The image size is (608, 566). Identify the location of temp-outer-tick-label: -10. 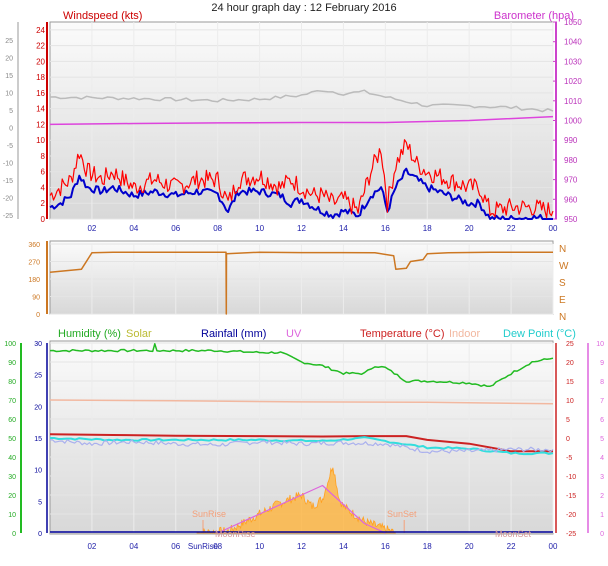
(8, 164).